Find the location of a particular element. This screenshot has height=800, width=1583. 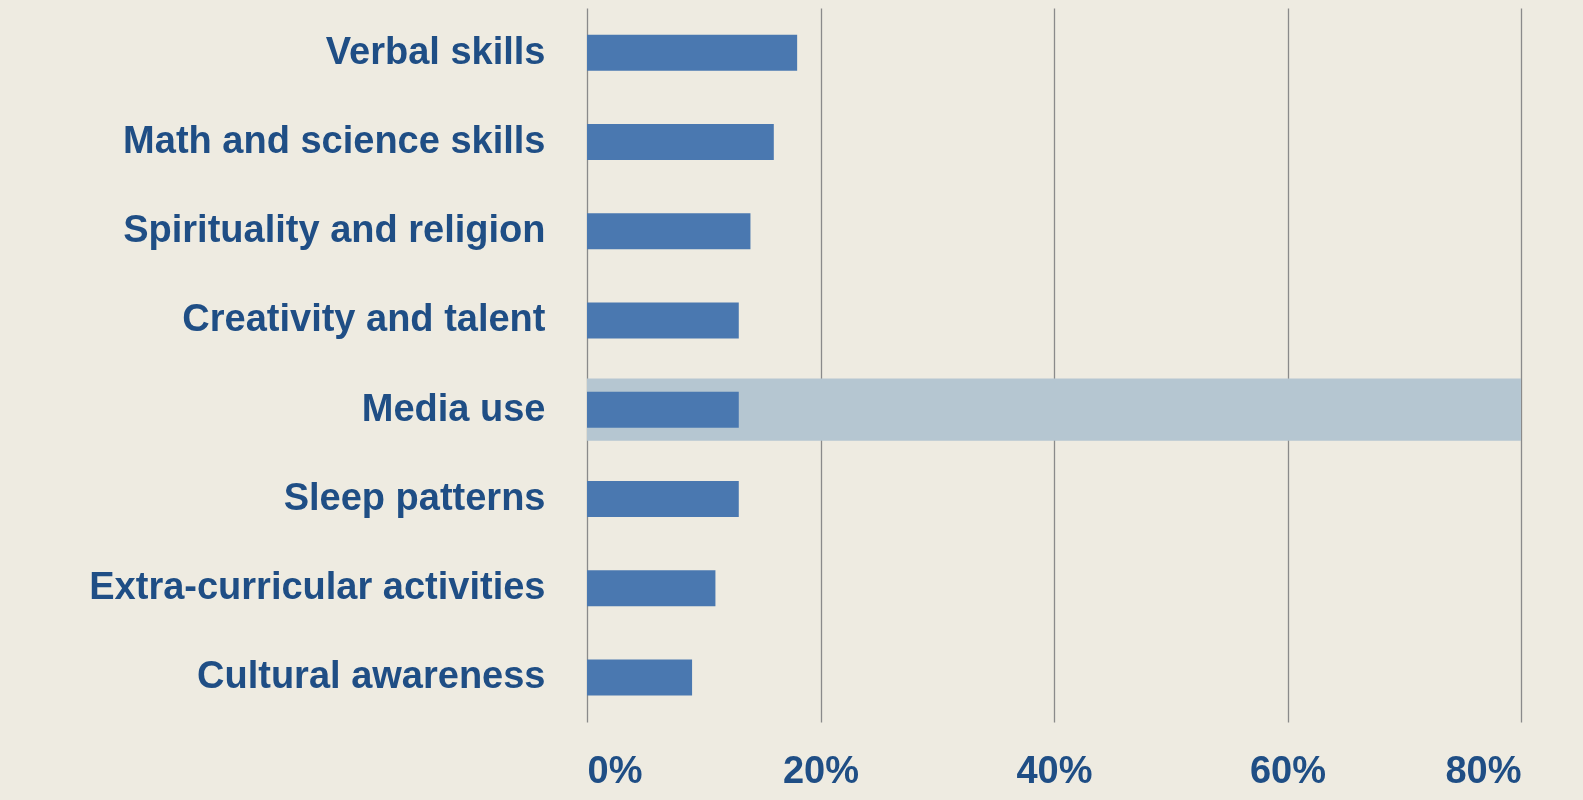

y-tick-label: Extra-curricular activities is located at coordinates (317, 586).